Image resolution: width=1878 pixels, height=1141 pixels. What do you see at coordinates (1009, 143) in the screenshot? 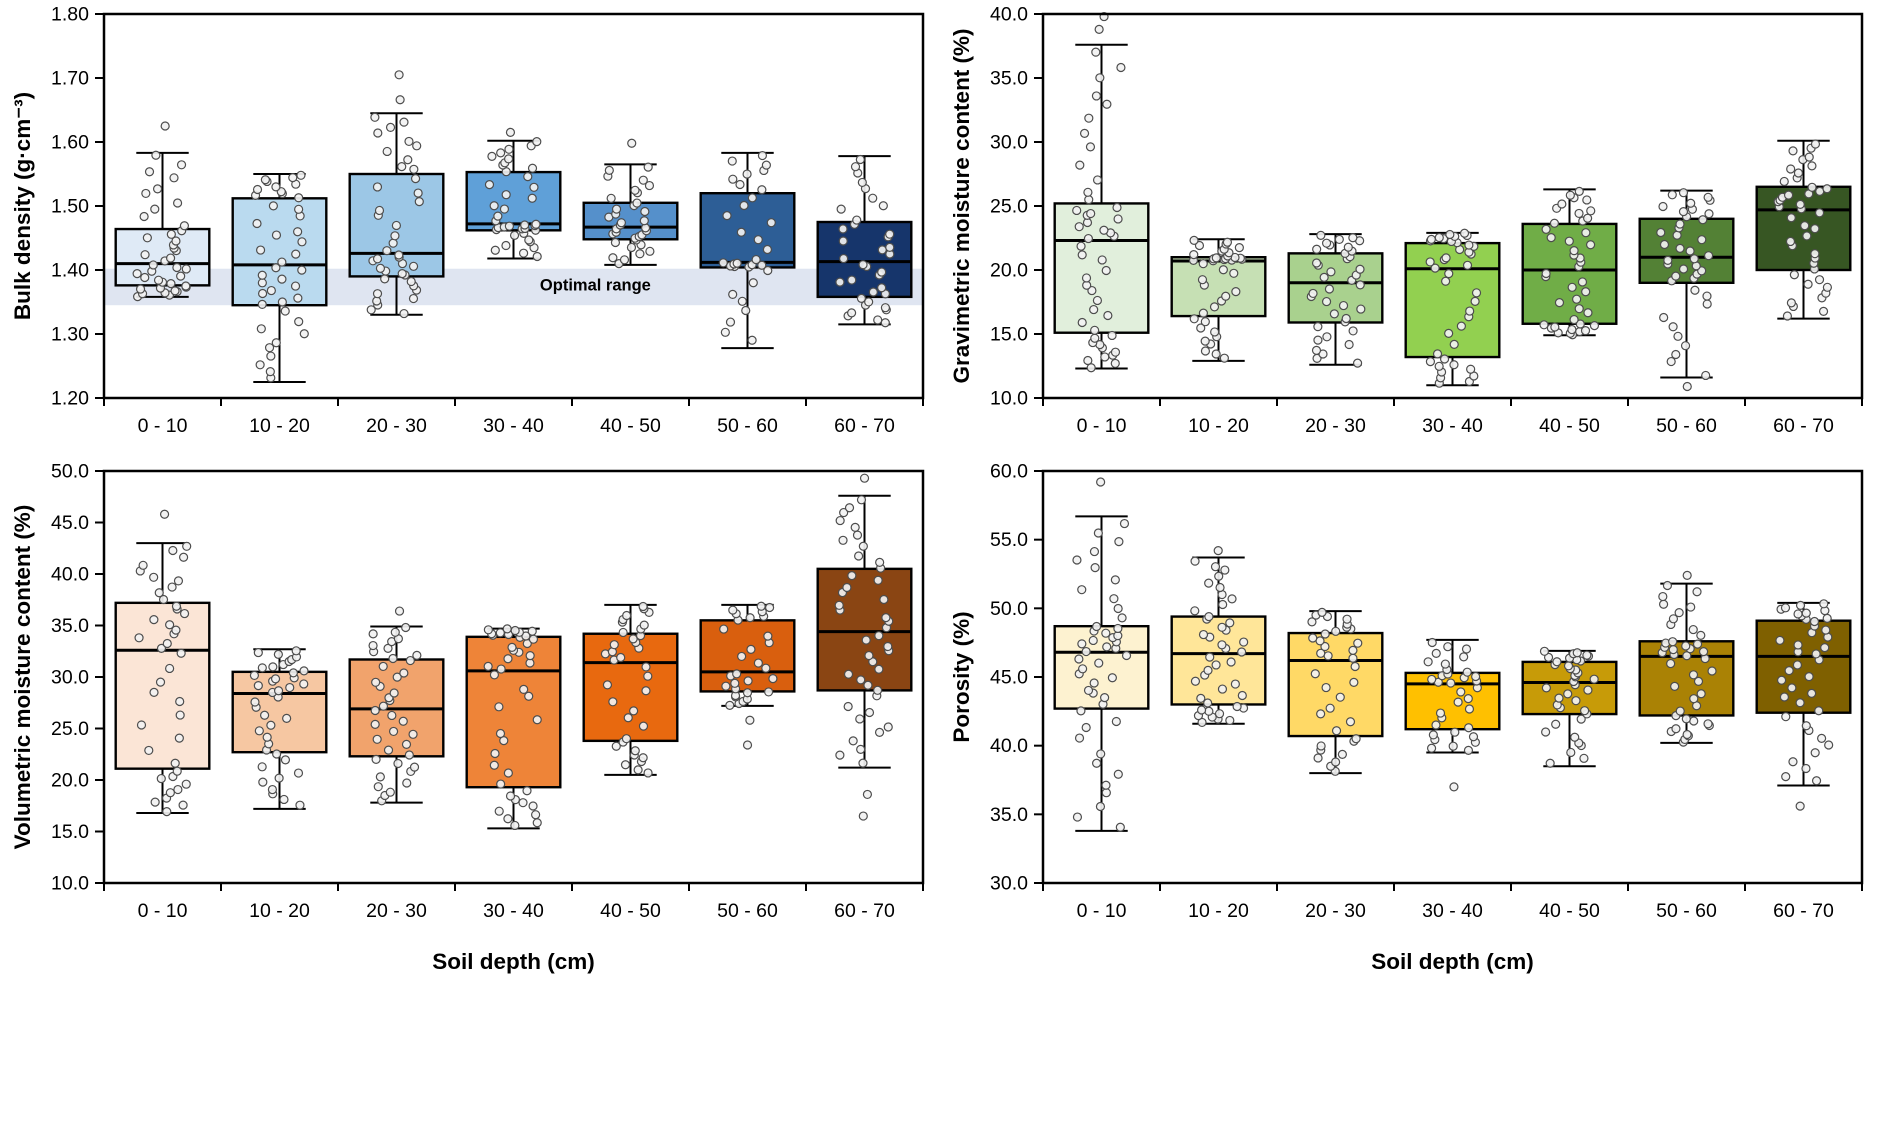
I see `y-tick-label: 30.0` at bounding box center [1009, 143].